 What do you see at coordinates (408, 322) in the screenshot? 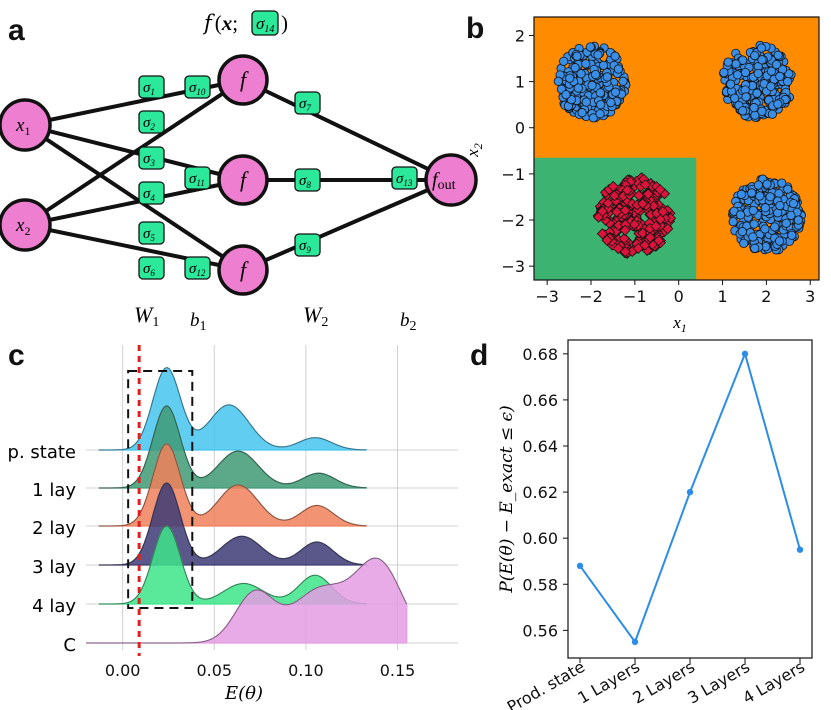
I see `layer-label: b2` at bounding box center [408, 322].